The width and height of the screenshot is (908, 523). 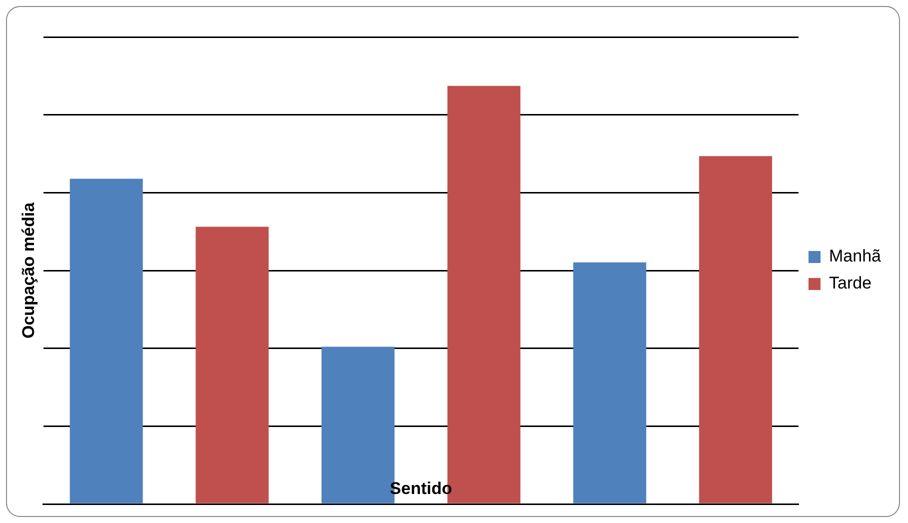 I want to click on legend-label: Tarde, so click(x=850, y=283).